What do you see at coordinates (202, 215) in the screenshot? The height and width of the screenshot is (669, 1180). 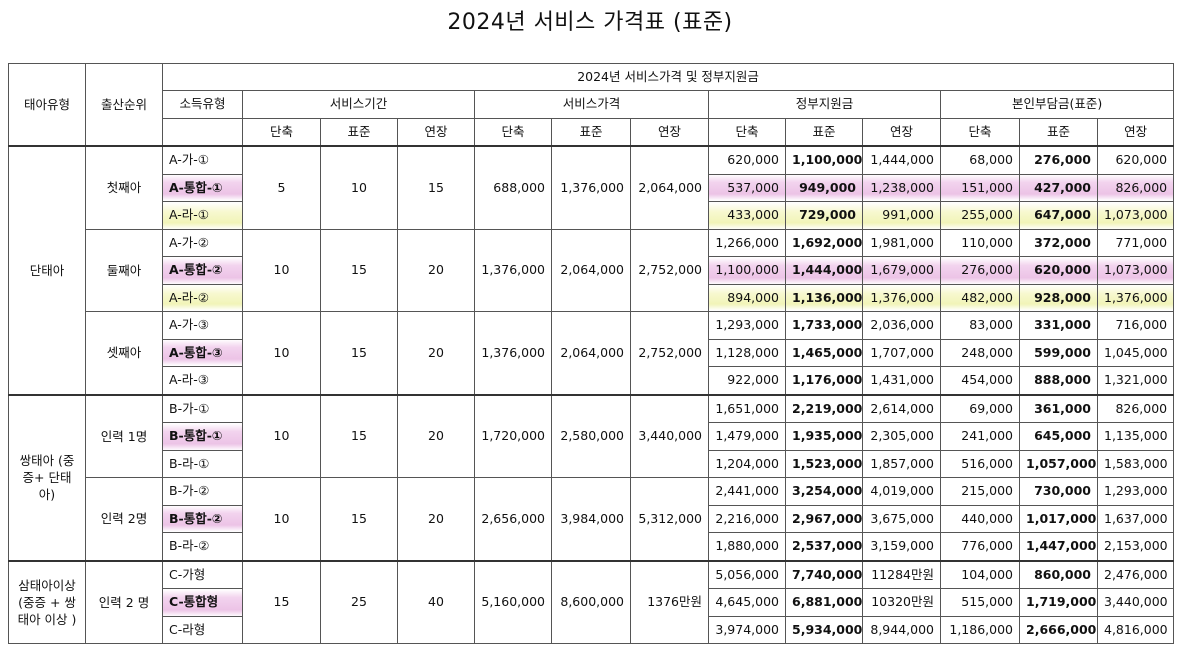 I see `income-type-cell: A-라-①` at bounding box center [202, 215].